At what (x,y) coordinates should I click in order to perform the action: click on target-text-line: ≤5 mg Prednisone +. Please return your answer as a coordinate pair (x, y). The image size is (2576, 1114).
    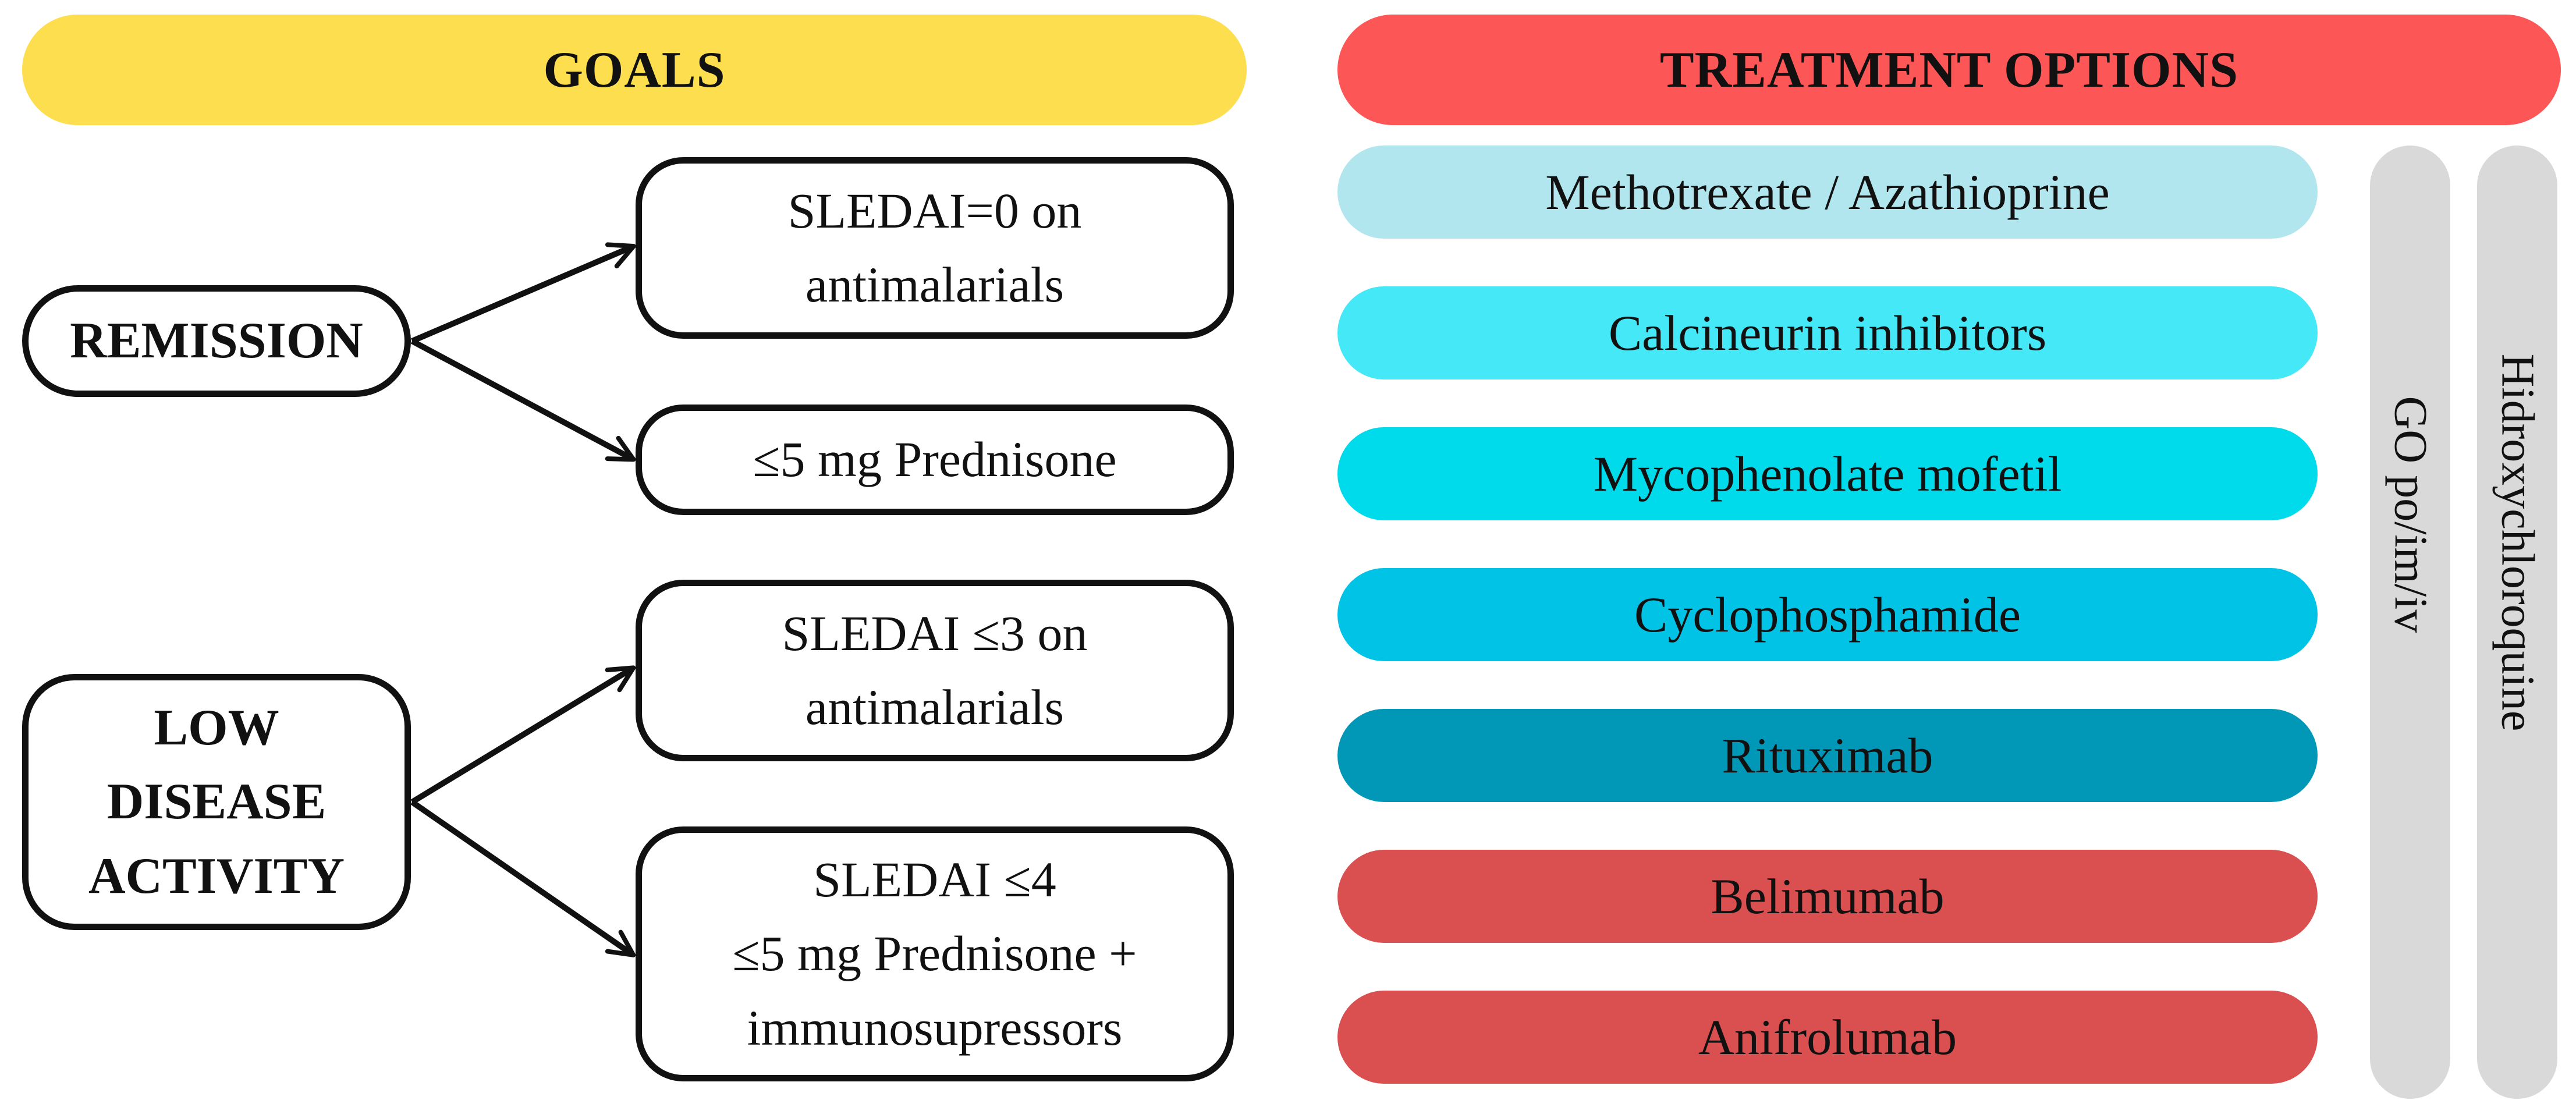
    Looking at the image, I should click on (935, 953).